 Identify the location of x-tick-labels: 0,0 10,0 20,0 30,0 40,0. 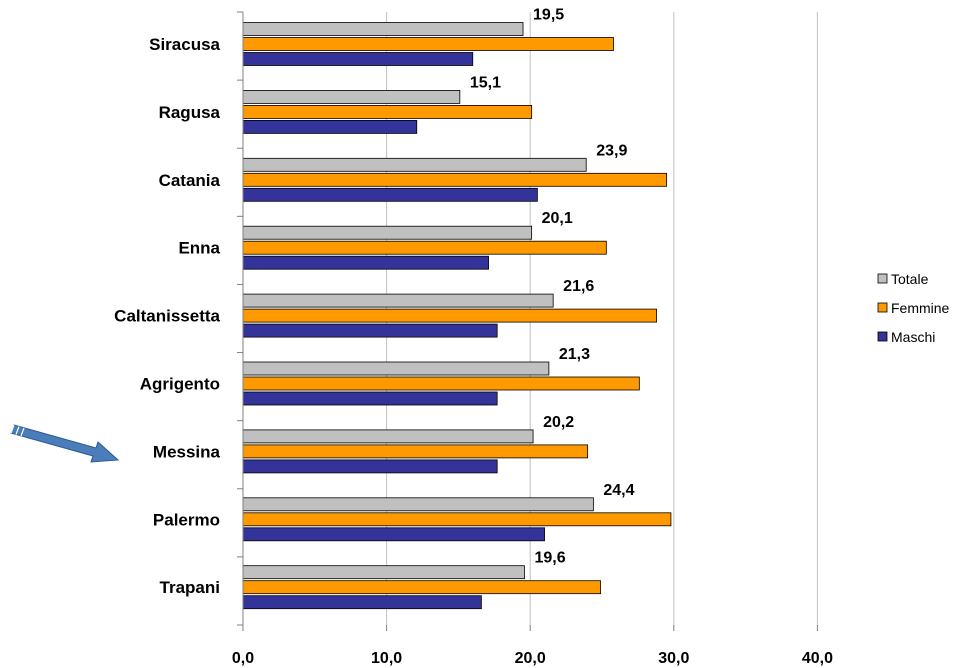
(532, 658).